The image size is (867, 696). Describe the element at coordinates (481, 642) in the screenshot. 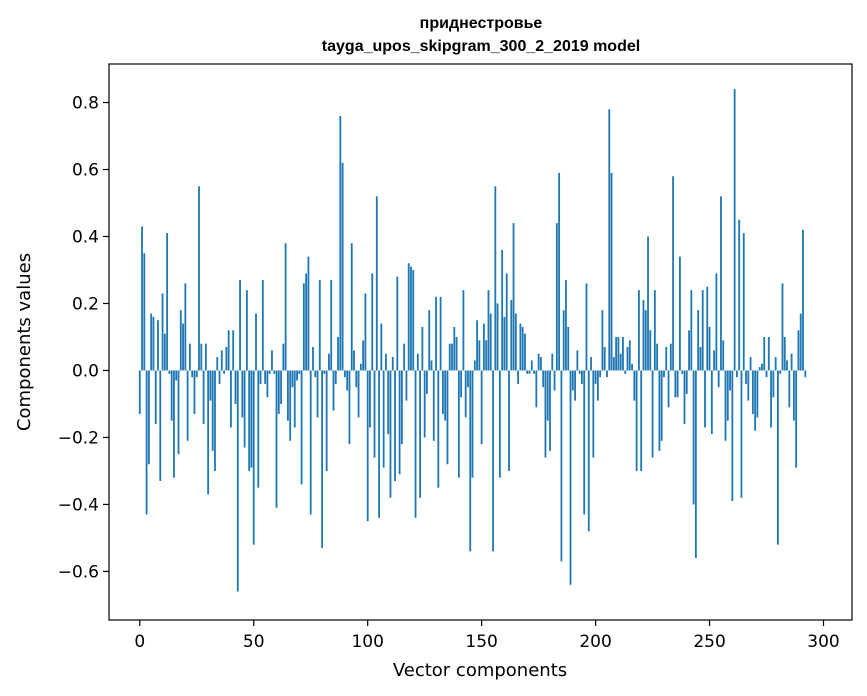

I see `x-tick-label: 150` at that location.